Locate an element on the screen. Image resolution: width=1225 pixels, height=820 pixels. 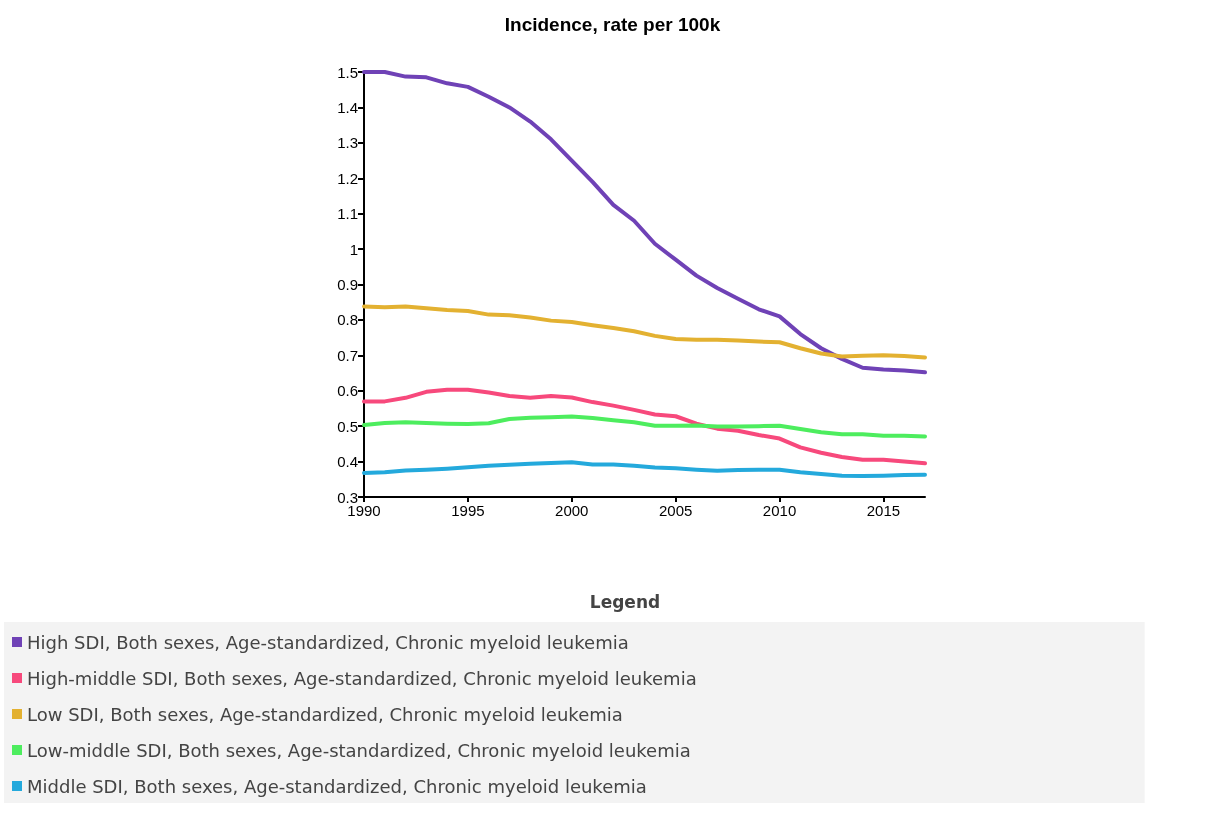
x-tick-label: 2015 is located at coordinates (883, 510).